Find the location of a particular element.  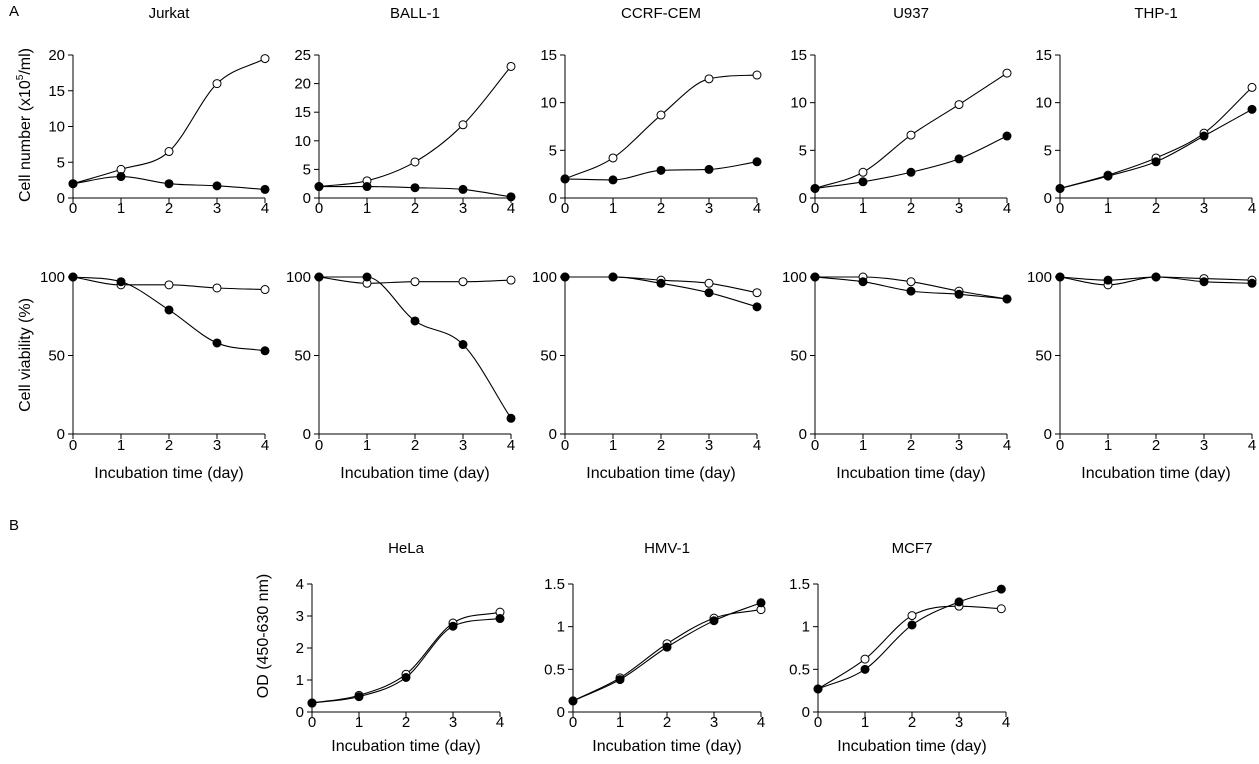

chart-1: 0 1 2 3 4 0 5 10 15 20 25 BALL-1 is located at coordinates (405, 111).